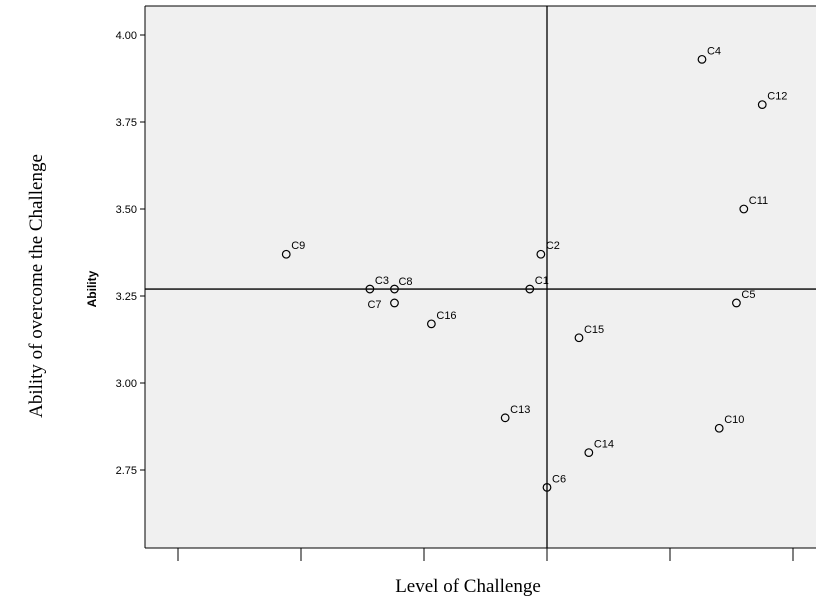  I want to click on y-tick-label: 2.75, so click(126, 471).